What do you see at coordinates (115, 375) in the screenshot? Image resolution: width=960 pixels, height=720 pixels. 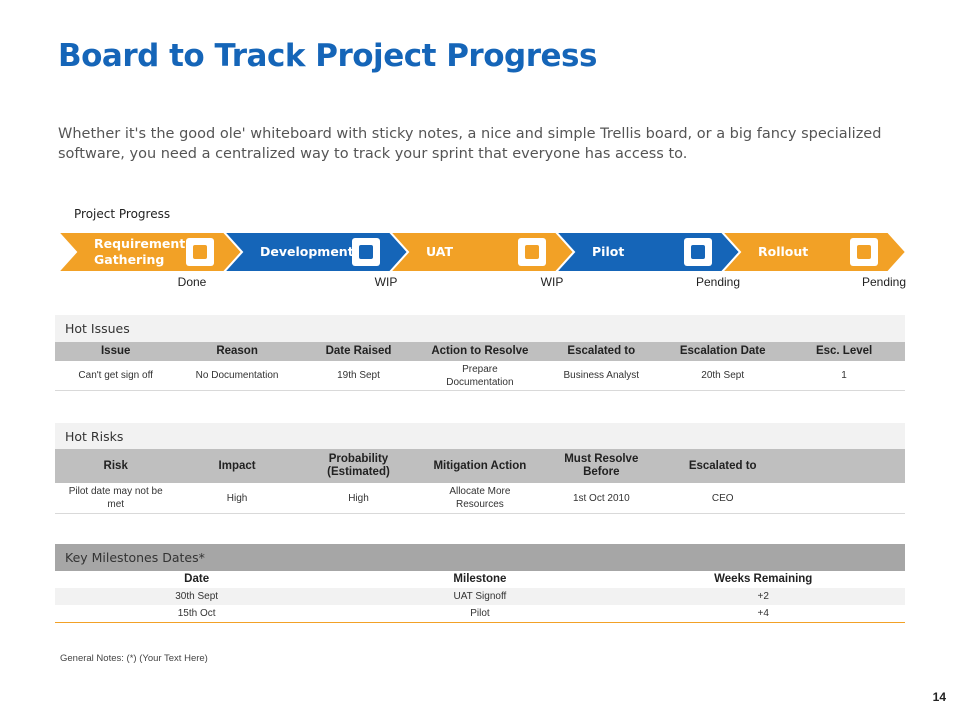 I see `table-cell: Can't get sign off` at bounding box center [115, 375].